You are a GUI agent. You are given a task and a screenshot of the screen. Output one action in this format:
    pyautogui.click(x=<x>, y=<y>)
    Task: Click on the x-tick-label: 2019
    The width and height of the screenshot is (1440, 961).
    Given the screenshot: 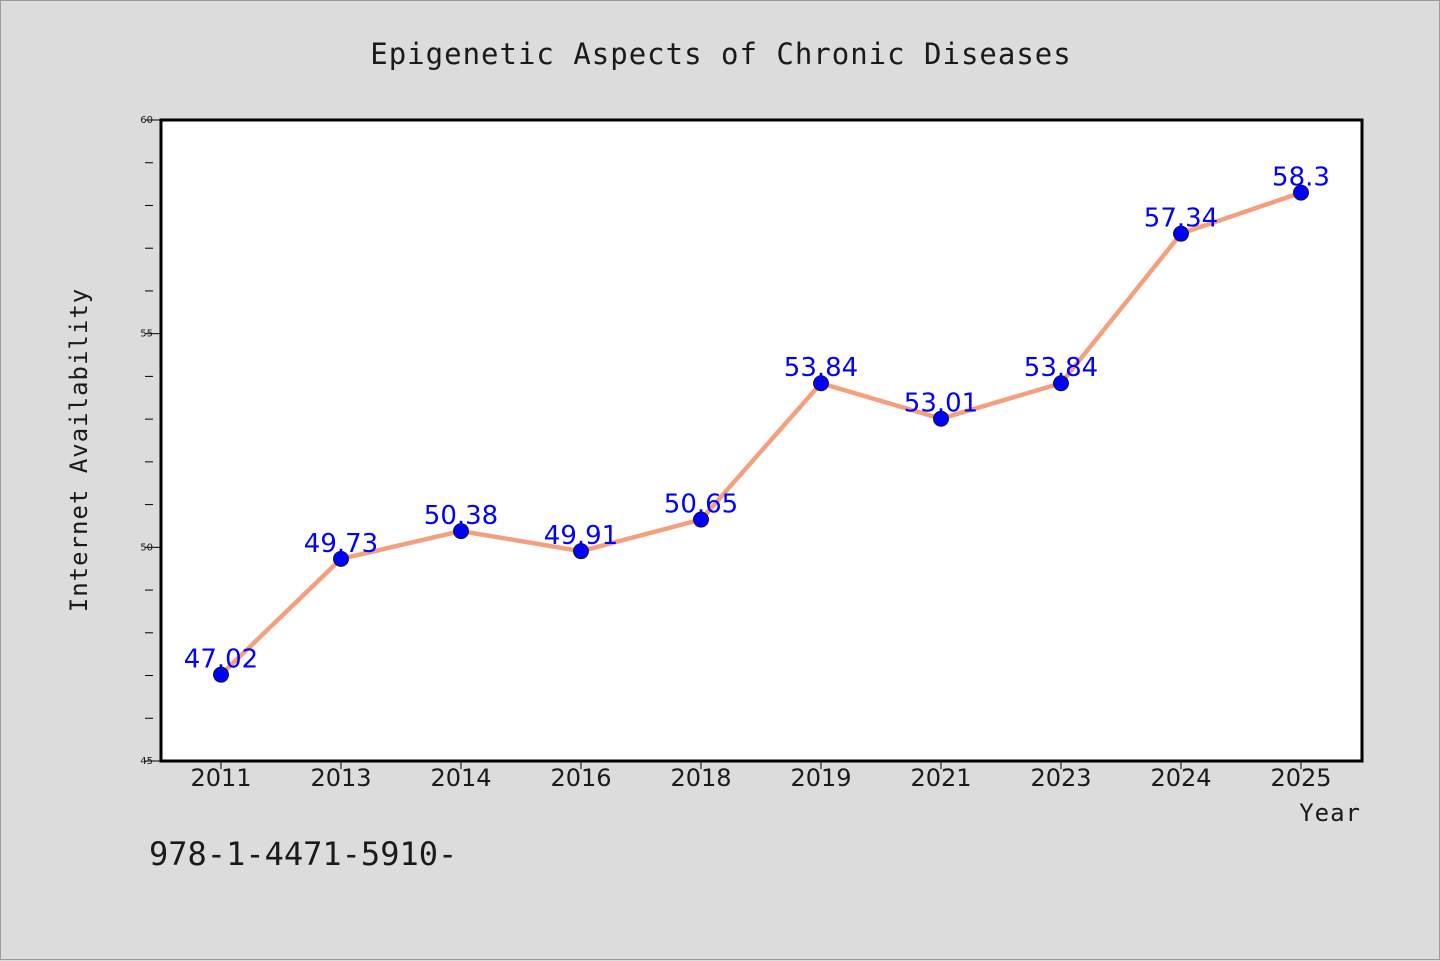 What is the action you would take?
    pyautogui.click(x=820, y=778)
    